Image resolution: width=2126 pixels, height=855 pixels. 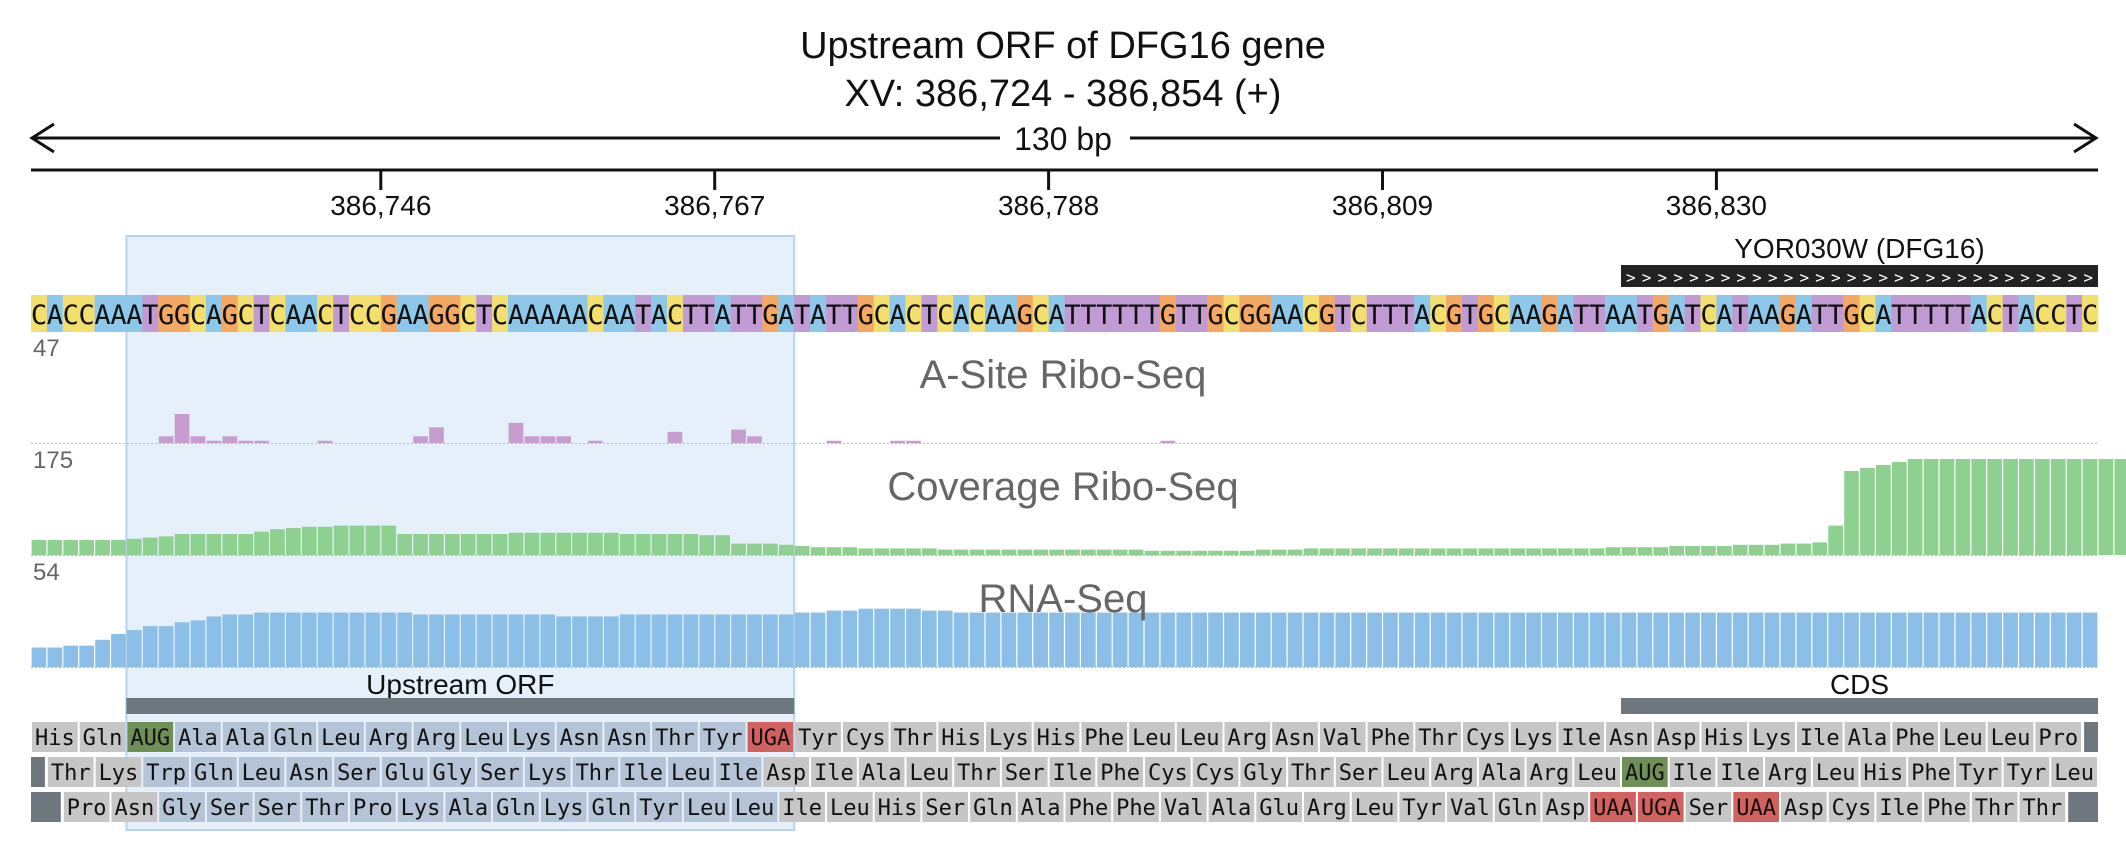 What do you see at coordinates (1247, 738) in the screenshot?
I see `amino-acid: Arg` at bounding box center [1247, 738].